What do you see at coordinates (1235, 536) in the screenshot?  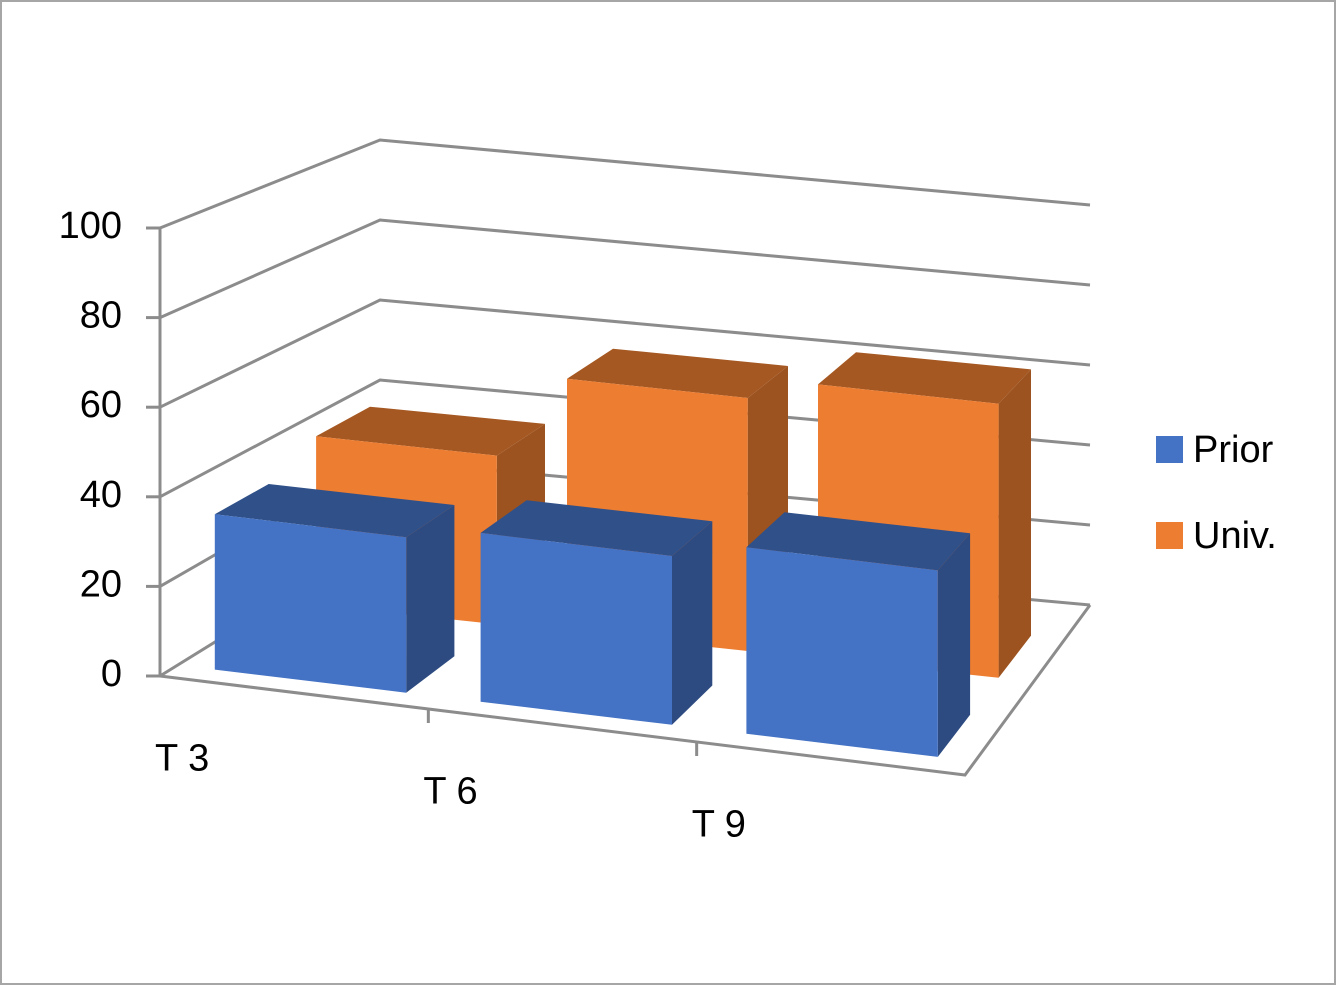 I see `legend-label: Univ.` at bounding box center [1235, 536].